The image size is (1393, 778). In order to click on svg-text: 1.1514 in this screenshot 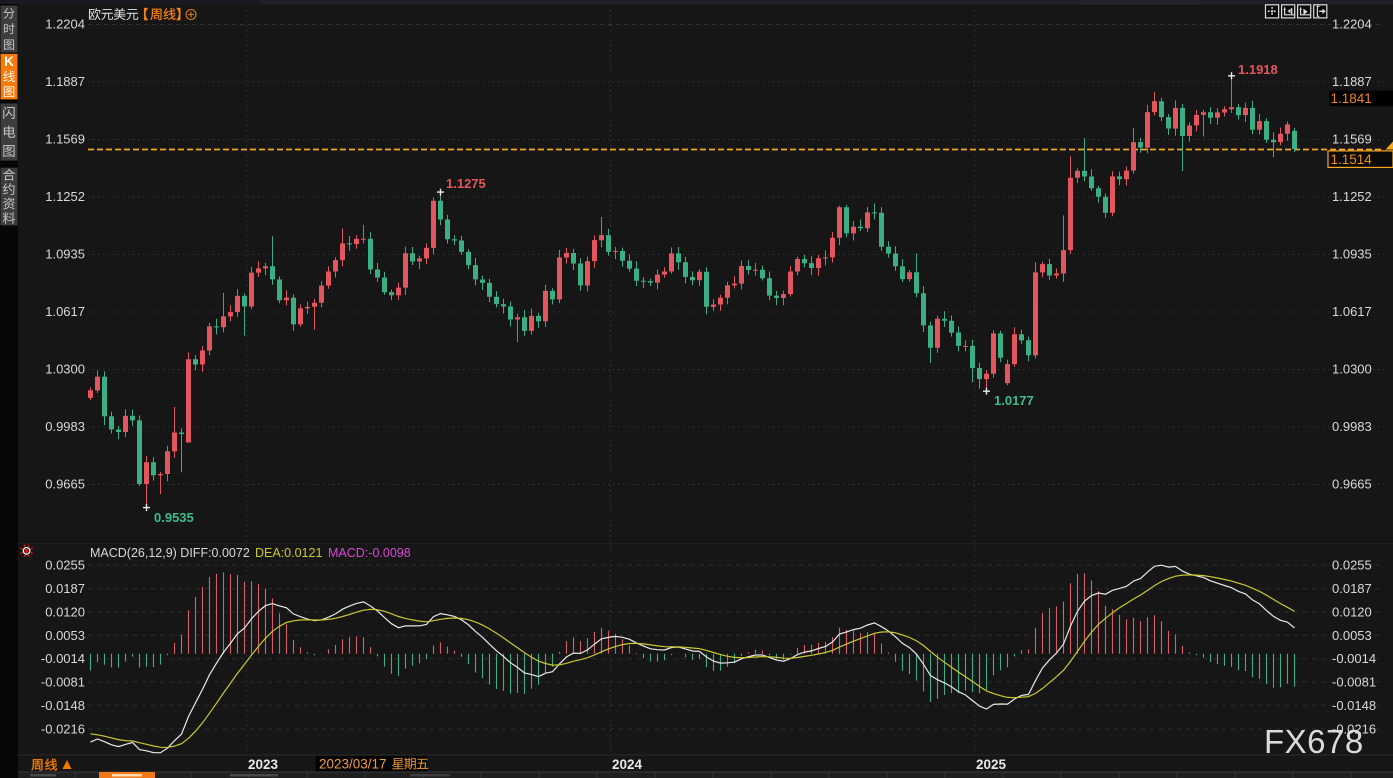, I will do `click(1352, 159)`.